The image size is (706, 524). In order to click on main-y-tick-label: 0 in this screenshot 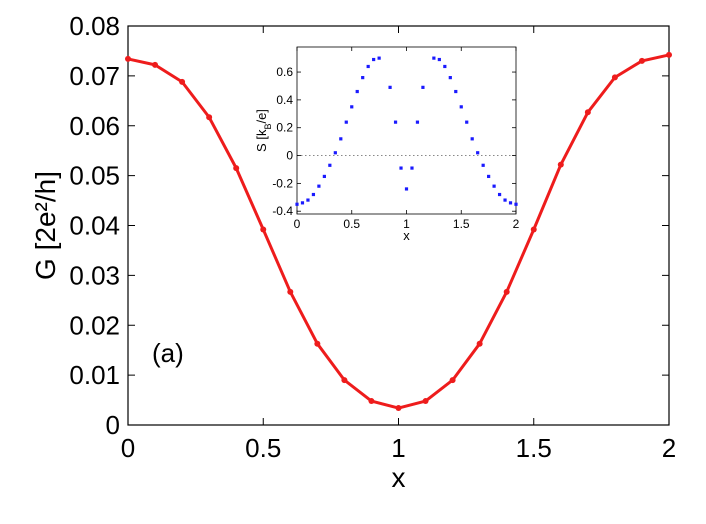, I will do `click(113, 425)`.